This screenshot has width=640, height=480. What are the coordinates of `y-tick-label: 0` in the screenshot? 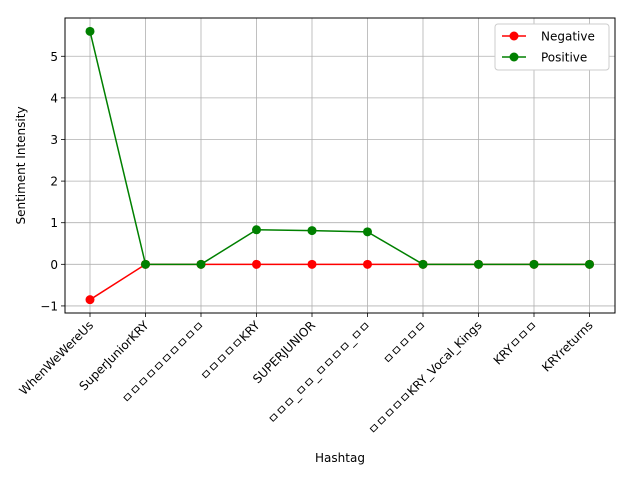 It's located at (54, 265).